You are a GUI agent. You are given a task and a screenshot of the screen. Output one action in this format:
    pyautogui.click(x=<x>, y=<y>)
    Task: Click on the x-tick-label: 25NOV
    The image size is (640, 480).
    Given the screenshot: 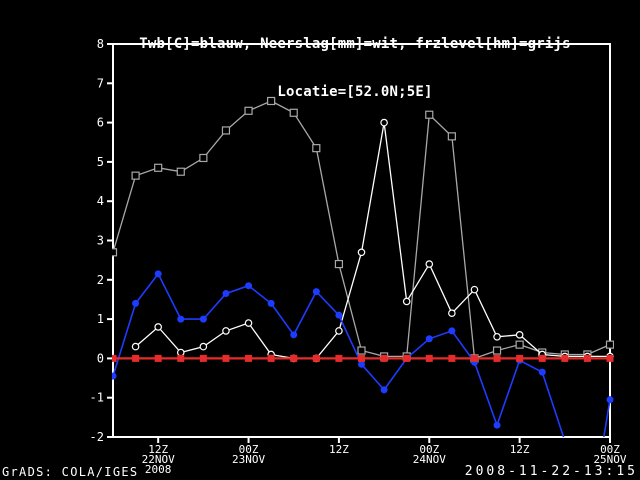 What is the action you would take?
    pyautogui.click(x=609, y=459)
    